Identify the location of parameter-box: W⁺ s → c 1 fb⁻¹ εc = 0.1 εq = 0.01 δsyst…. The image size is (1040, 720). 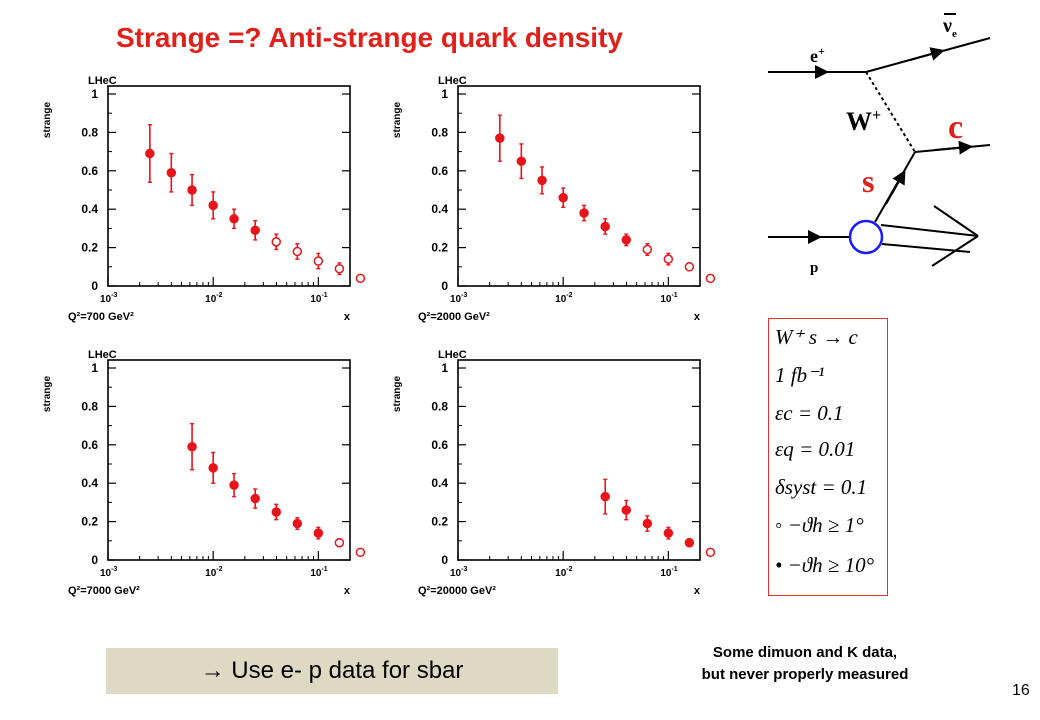
(828, 457).